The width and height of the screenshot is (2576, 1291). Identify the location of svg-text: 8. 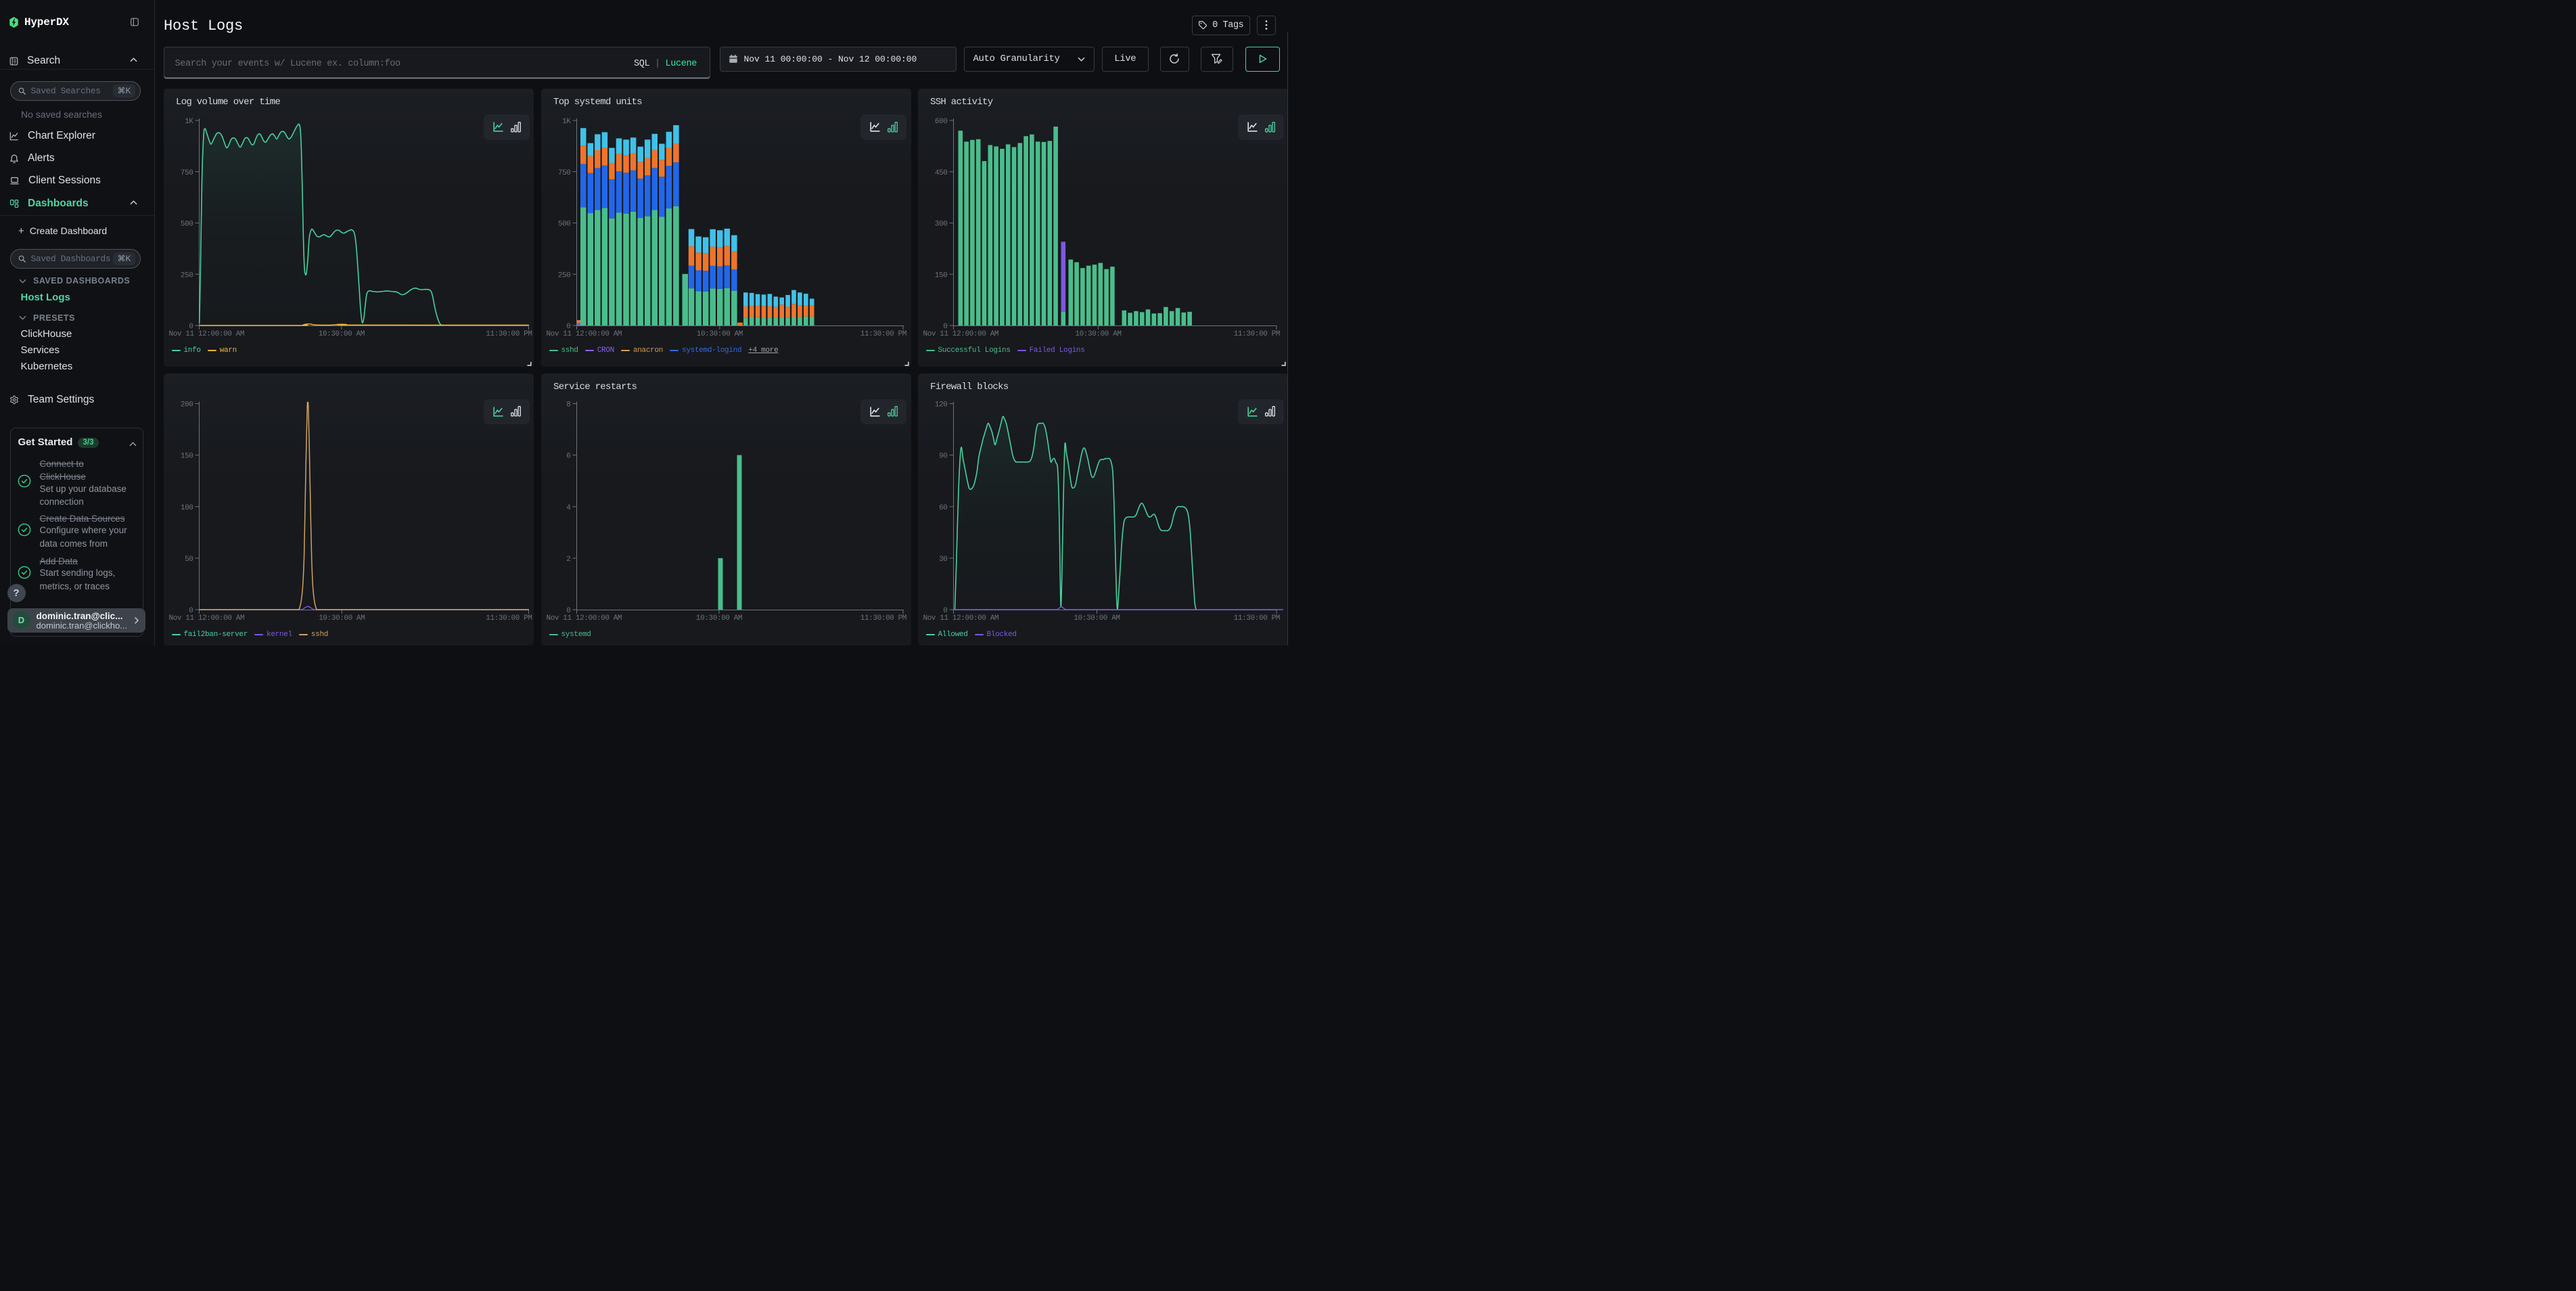
(568, 405).